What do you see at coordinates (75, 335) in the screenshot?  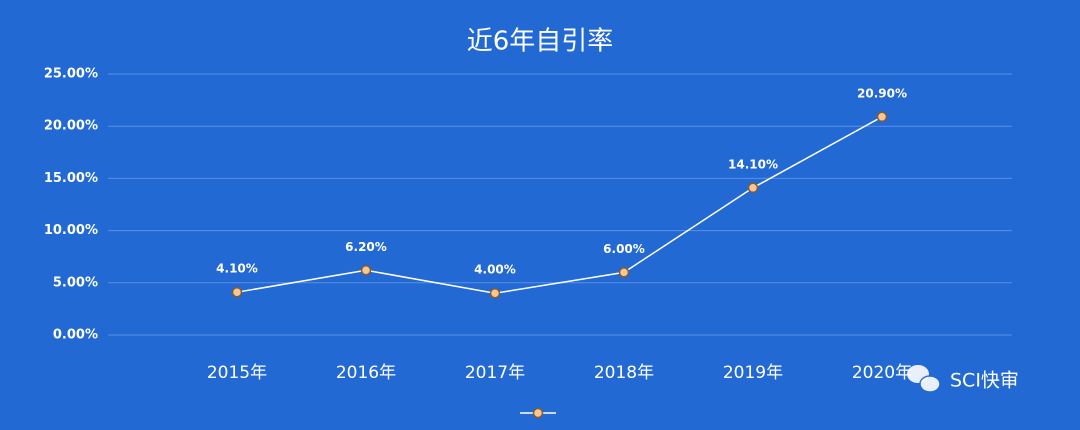 I see `y-tick-label: 0.00%` at bounding box center [75, 335].